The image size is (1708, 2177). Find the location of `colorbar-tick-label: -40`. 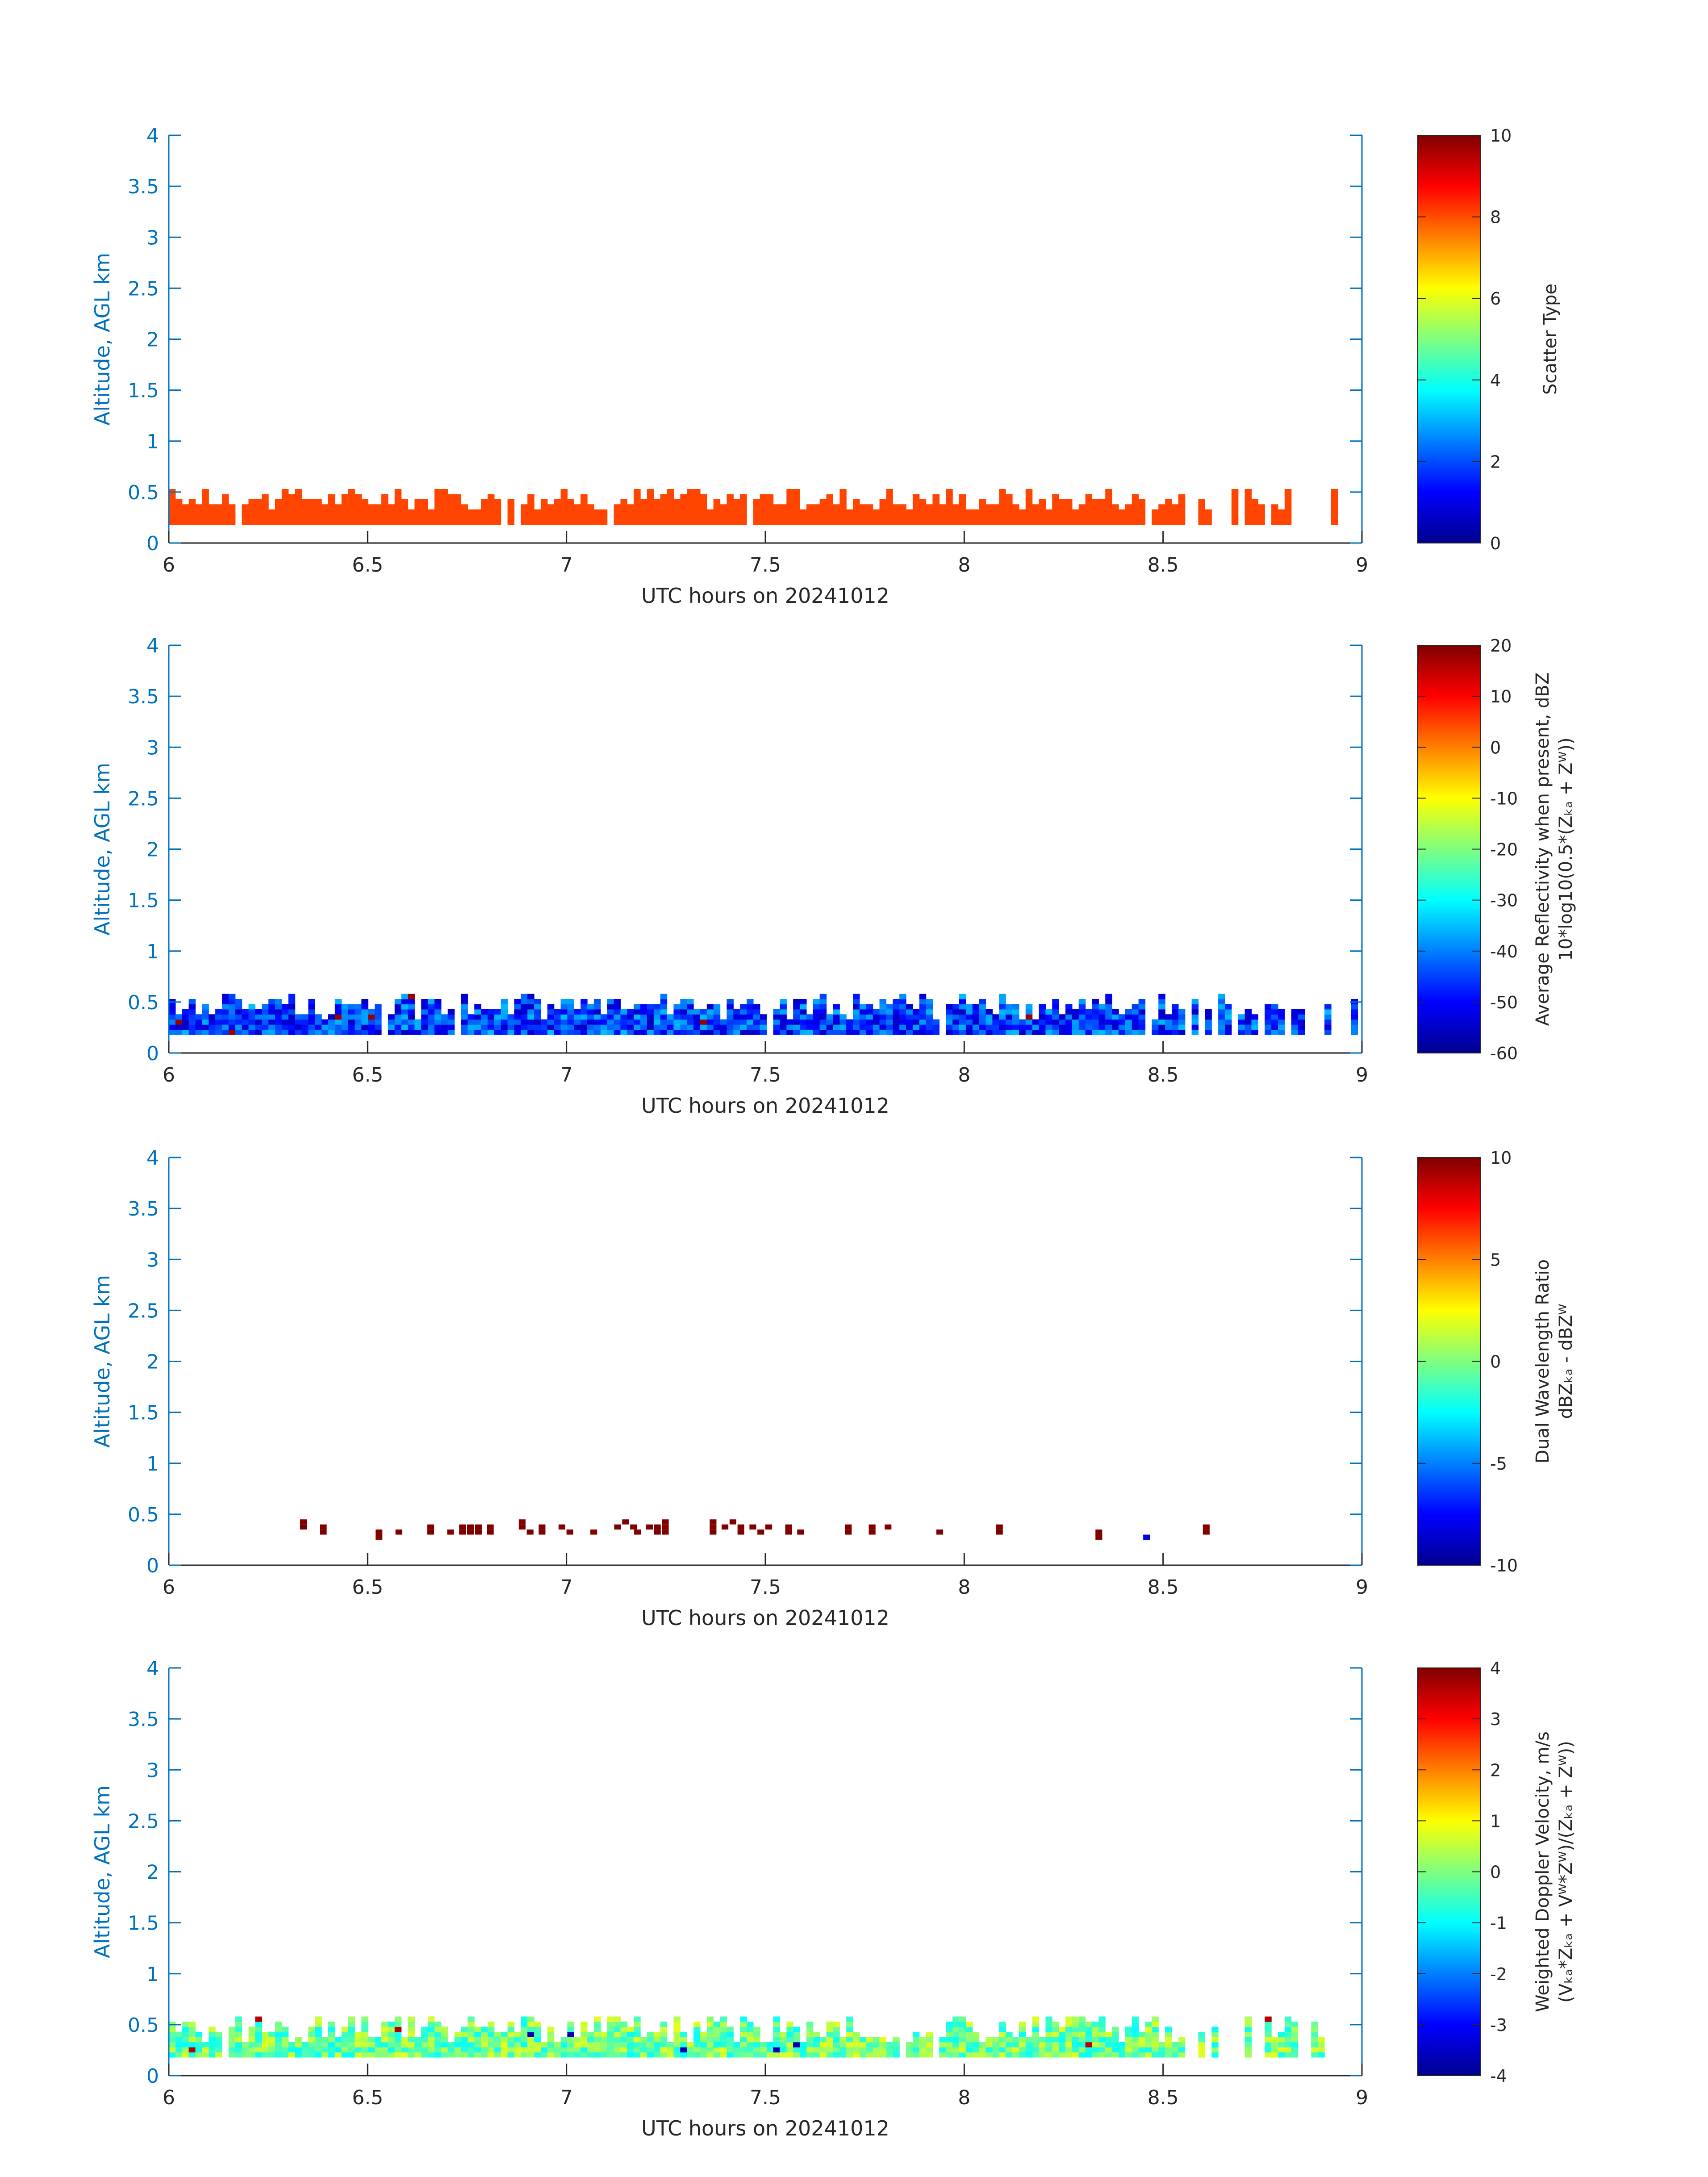

colorbar-tick-label: -40 is located at coordinates (1504, 951).